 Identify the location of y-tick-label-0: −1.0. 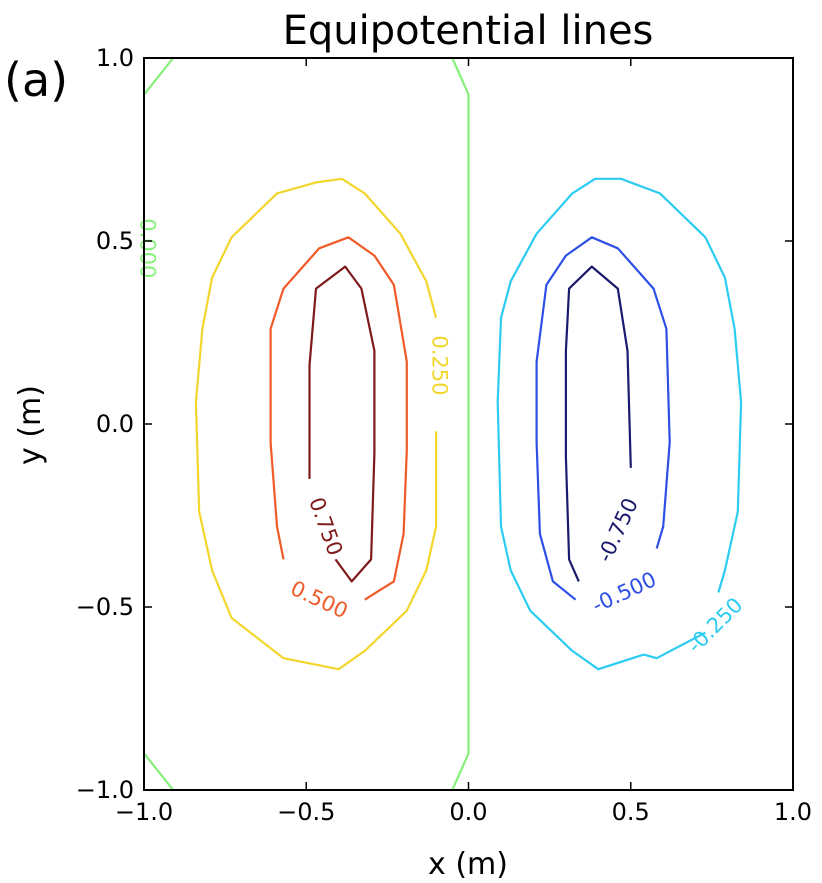
(105, 790).